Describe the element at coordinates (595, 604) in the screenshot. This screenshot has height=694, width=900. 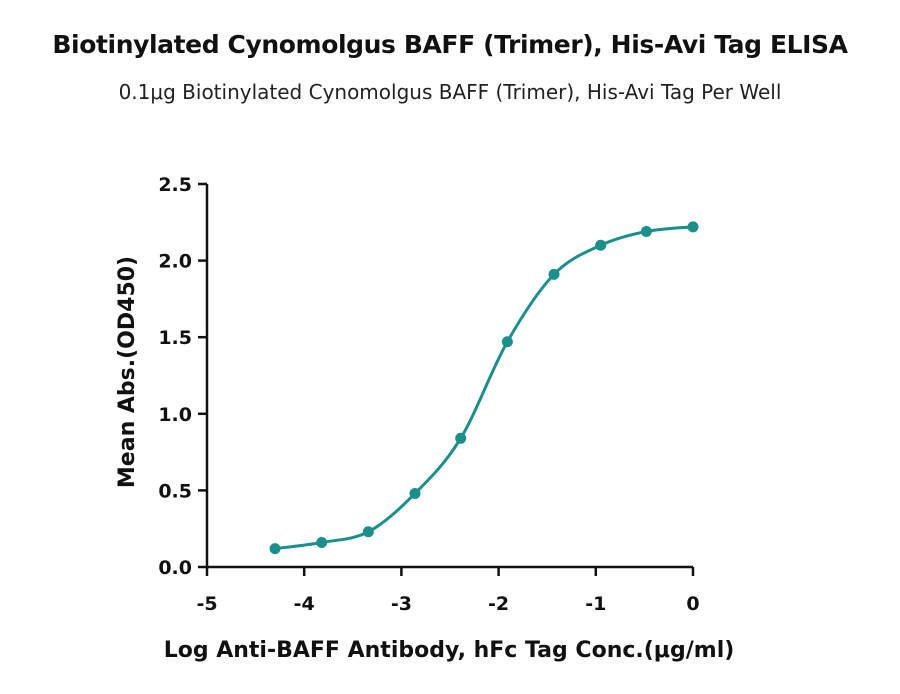
I see `x-tick-label: -1` at that location.